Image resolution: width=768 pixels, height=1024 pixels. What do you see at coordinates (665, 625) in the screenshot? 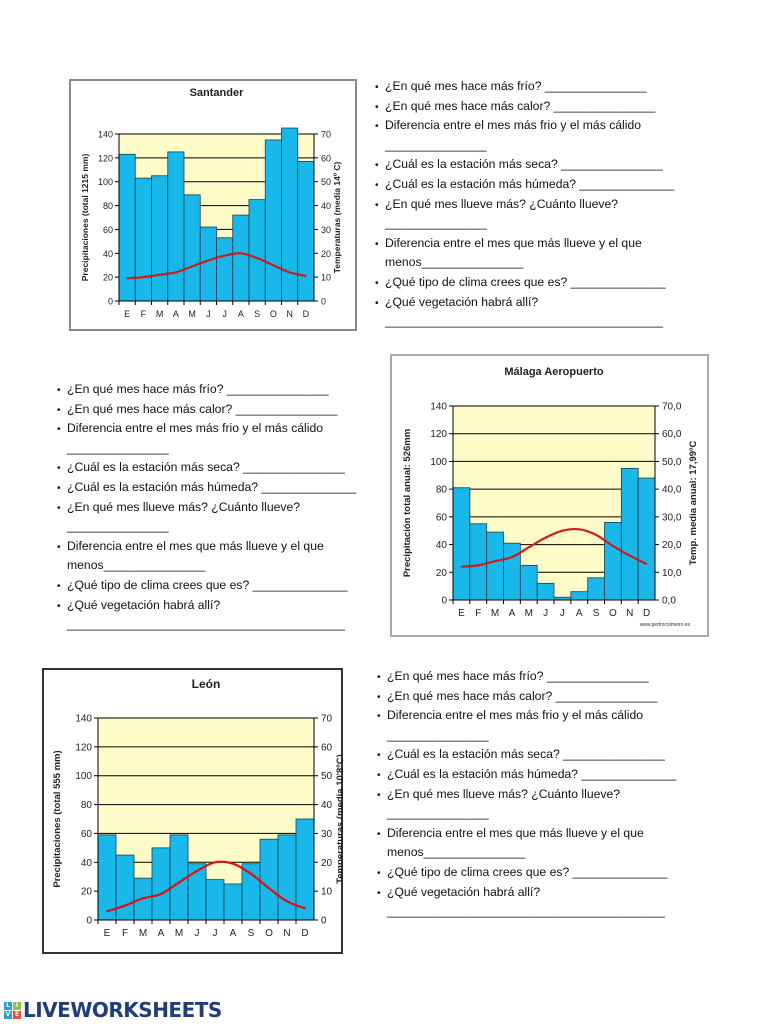
I see `source-watermark: www.pedrocolmeiro.es` at bounding box center [665, 625].